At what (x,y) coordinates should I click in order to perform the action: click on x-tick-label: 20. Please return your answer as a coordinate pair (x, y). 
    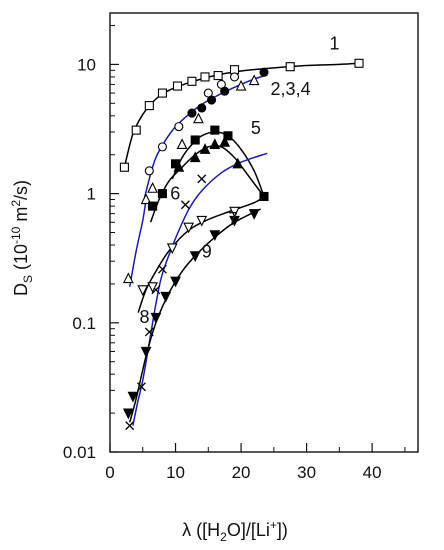
    Looking at the image, I should click on (241, 472).